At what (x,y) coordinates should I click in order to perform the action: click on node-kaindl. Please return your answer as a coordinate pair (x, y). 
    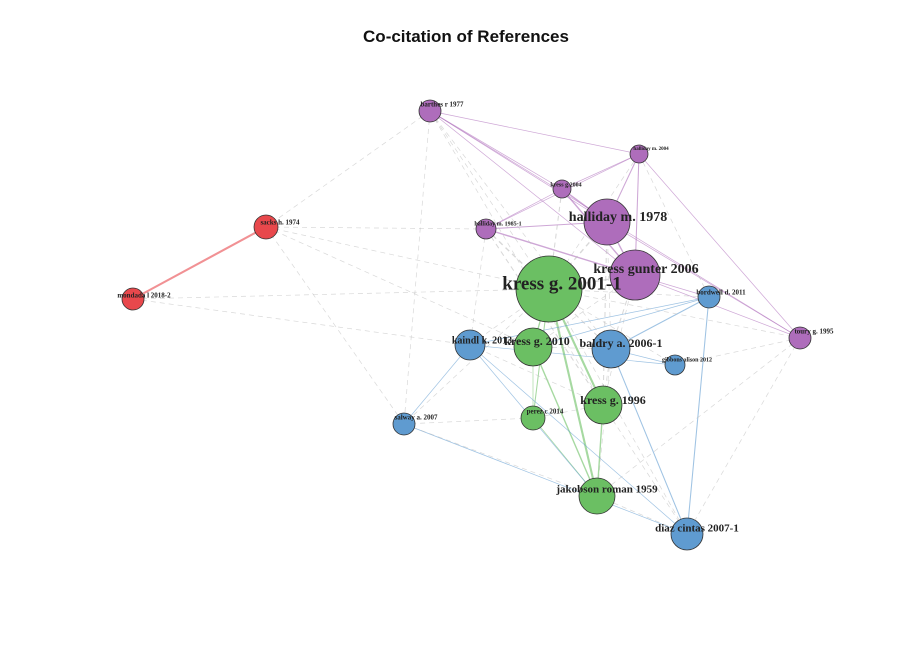
    Looking at the image, I should click on (470, 345).